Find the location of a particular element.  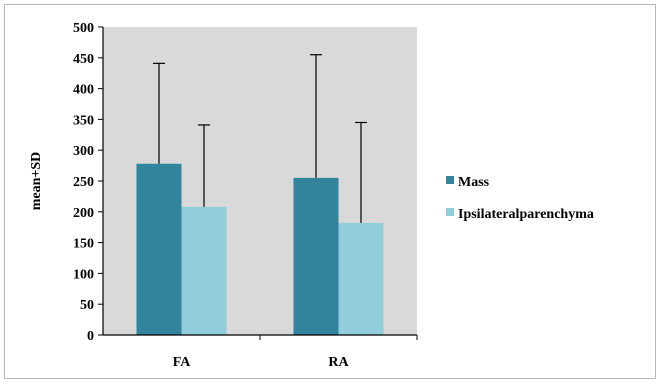

y-tick-label: 0 is located at coordinates (90, 336).